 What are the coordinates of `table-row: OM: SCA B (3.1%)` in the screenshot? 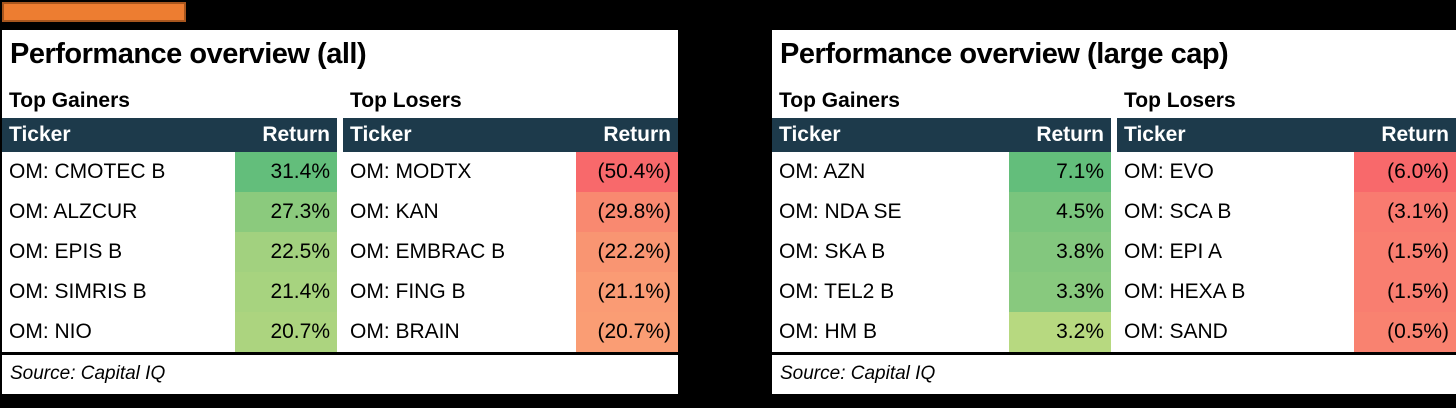 It's located at (1286, 212).